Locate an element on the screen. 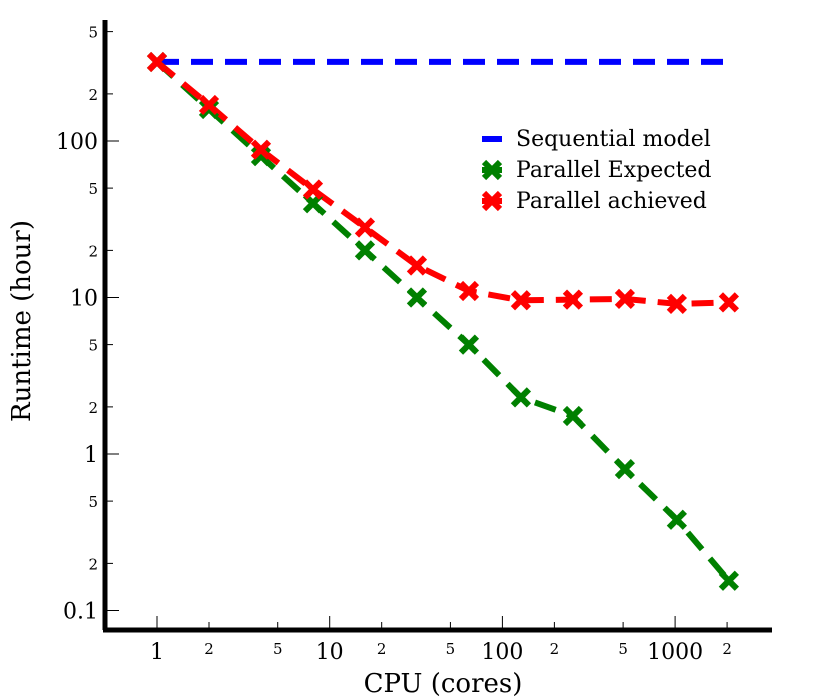 The width and height of the screenshot is (816, 700). legend-label: Parallel achieved is located at coordinates (611, 201).